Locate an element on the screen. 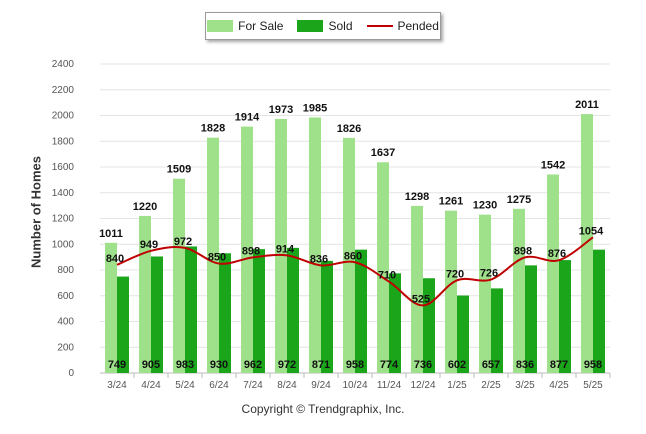 This screenshot has width=646, height=434. legend-item-sold: Sold is located at coordinates (325, 26).